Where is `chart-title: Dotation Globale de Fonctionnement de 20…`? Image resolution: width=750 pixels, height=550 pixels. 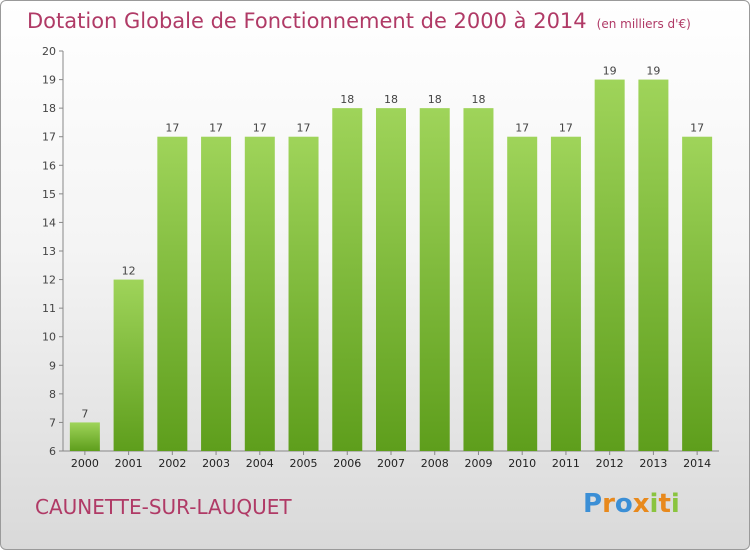 chart-title: Dotation Globale de Fonctionnement de 20… is located at coordinates (359, 21).